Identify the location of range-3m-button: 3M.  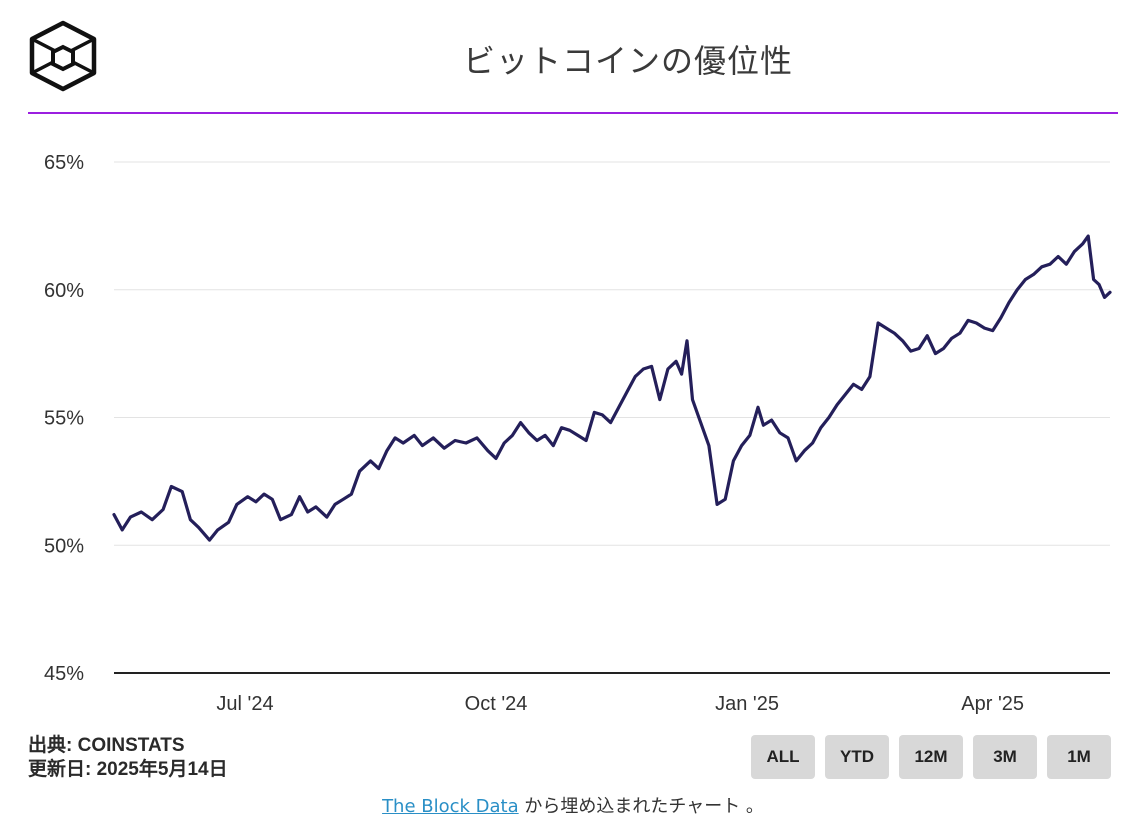
(1005, 757).